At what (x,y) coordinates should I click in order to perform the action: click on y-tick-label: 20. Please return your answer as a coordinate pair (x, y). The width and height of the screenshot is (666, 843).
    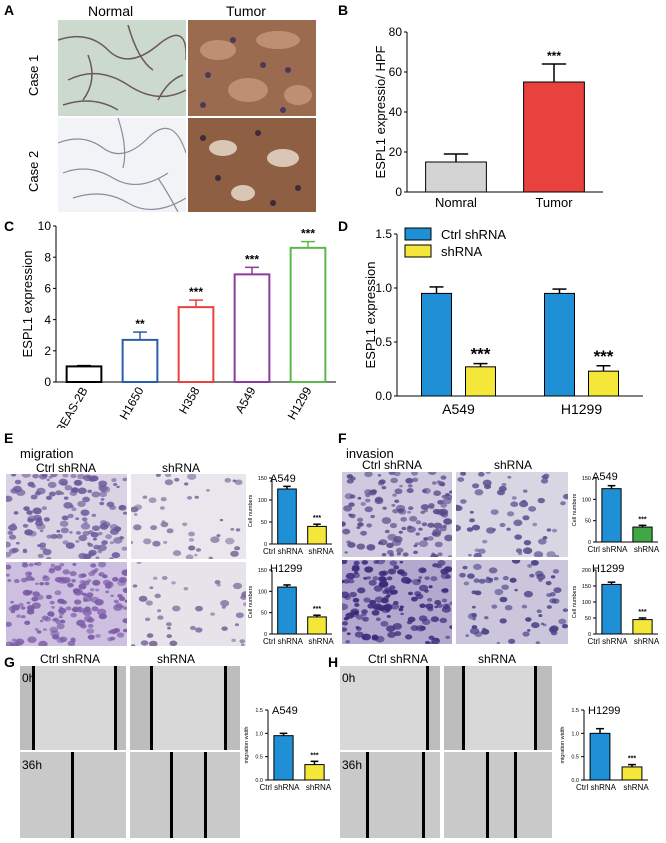
    Looking at the image, I should click on (396, 152).